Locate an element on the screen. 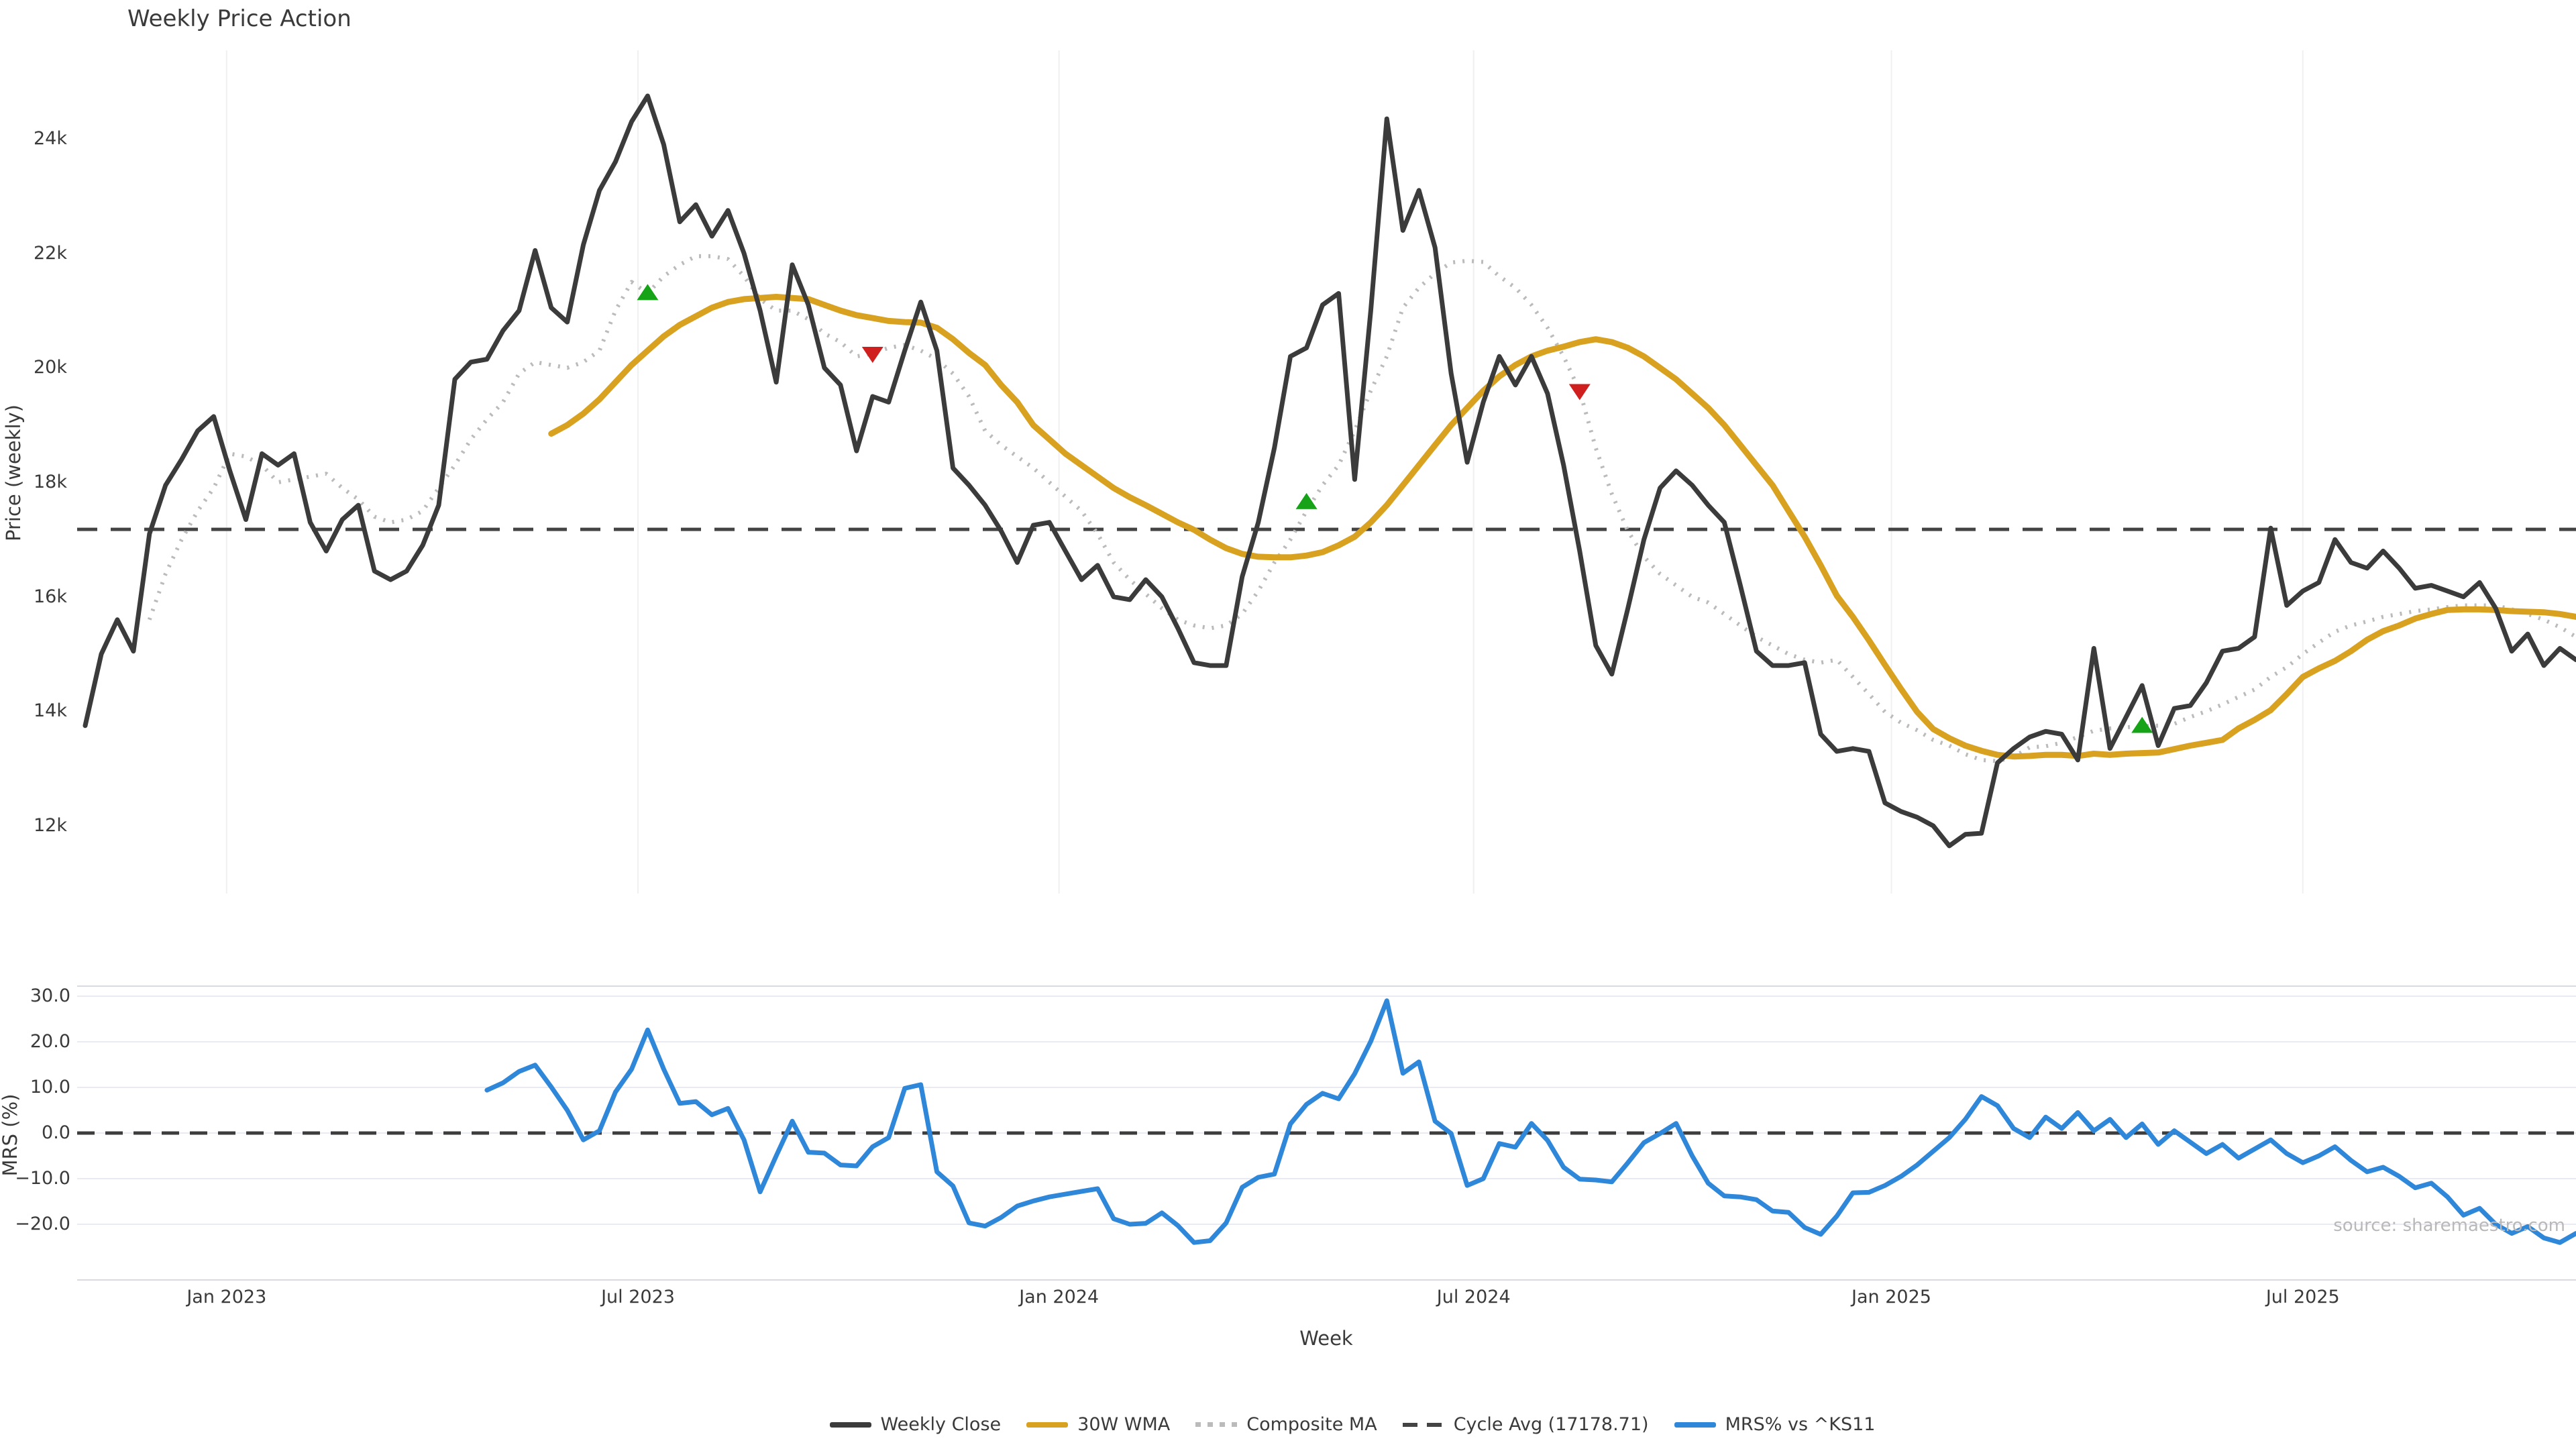 This screenshot has height=1449, width=2576. legend-label: MRS% vs ^KS11 is located at coordinates (1800, 1424).